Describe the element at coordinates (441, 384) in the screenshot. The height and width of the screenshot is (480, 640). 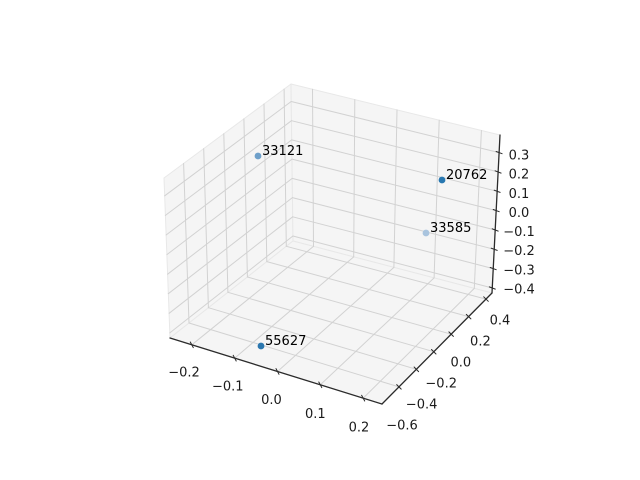
I see `y-tick-label: −0.2` at that location.